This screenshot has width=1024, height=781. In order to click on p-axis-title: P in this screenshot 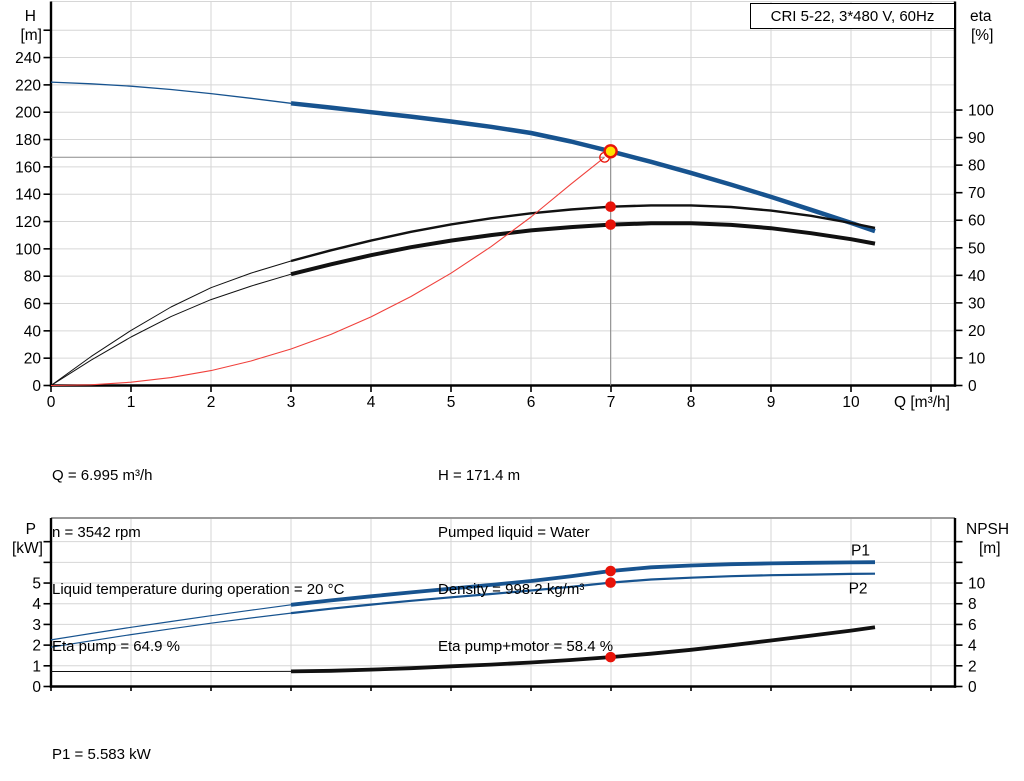, I will do `click(31, 529)`.